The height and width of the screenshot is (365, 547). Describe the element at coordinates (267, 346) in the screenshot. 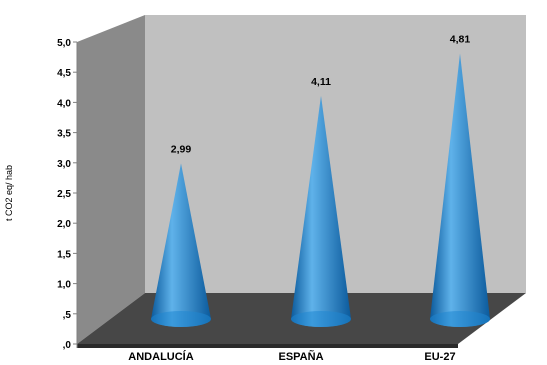

I see `floor-front-edge` at that location.